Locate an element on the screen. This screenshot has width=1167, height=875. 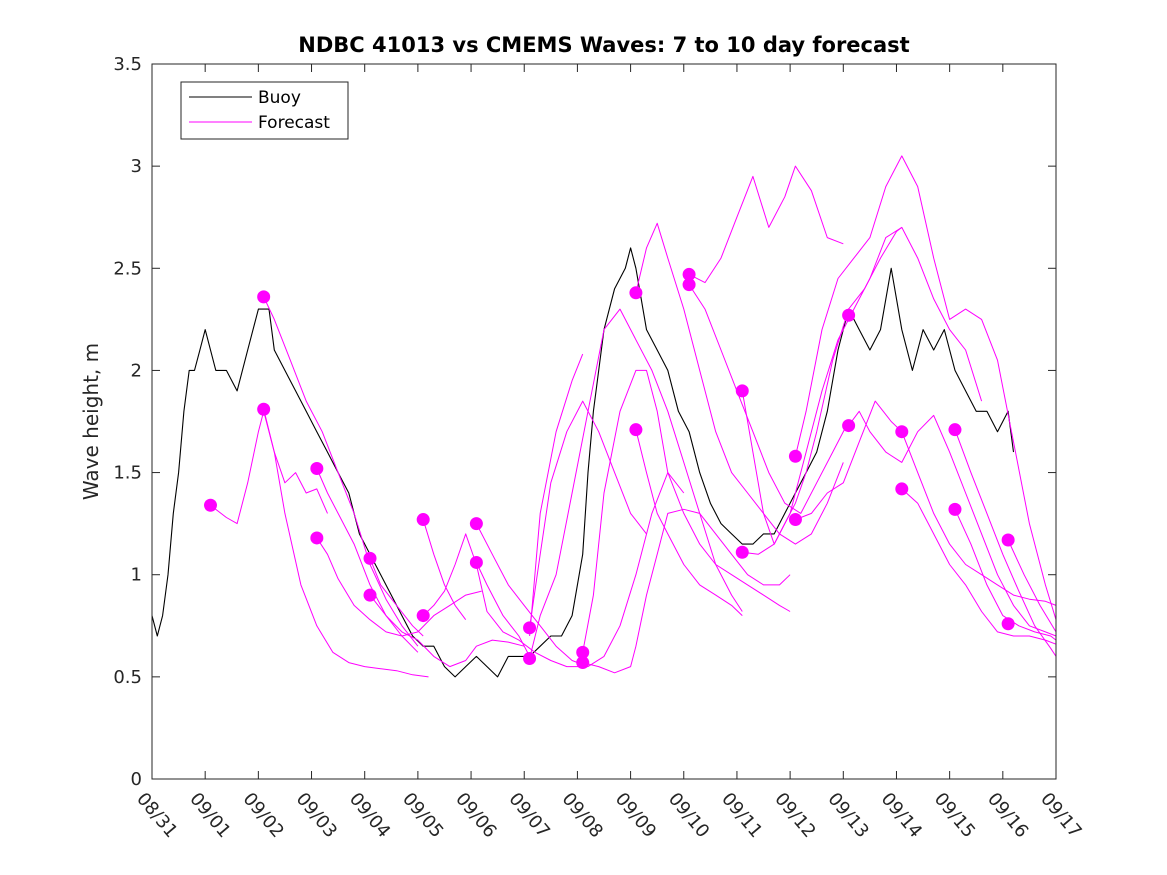
y-tick-label: 1.5 is located at coordinates (127, 473).